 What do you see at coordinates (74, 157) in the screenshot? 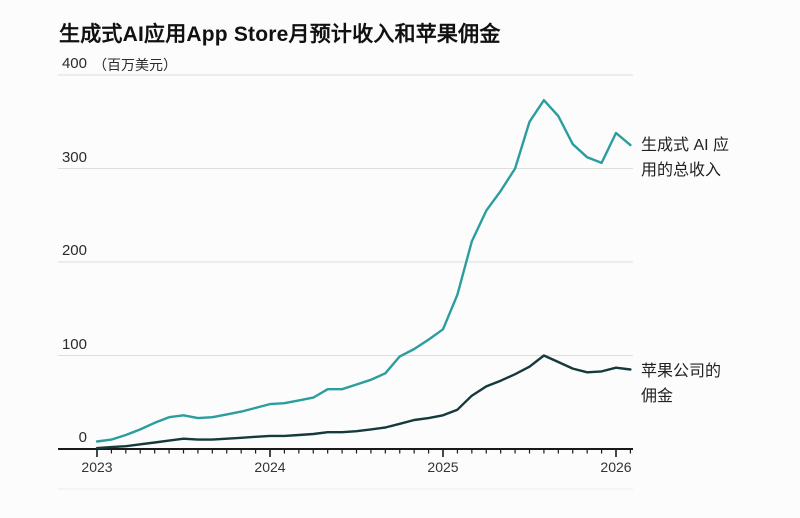
I see `y-tick-label-300: 300` at bounding box center [74, 157].